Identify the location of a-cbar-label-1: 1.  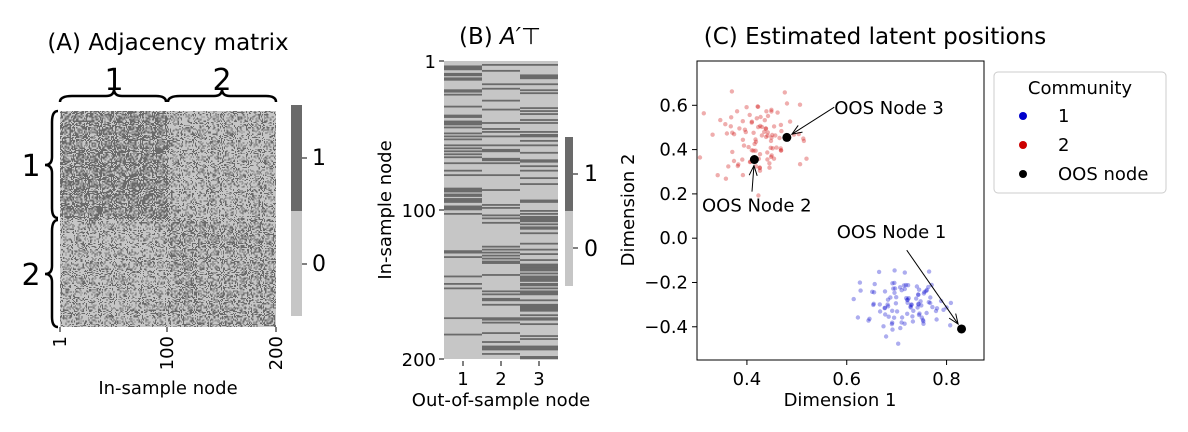
(319, 158).